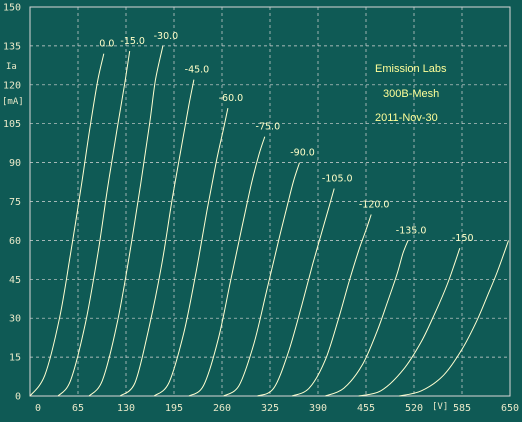 The height and width of the screenshot is (422, 522). Describe the element at coordinates (132, 41) in the screenshot. I see `series-label: -15.0` at that location.